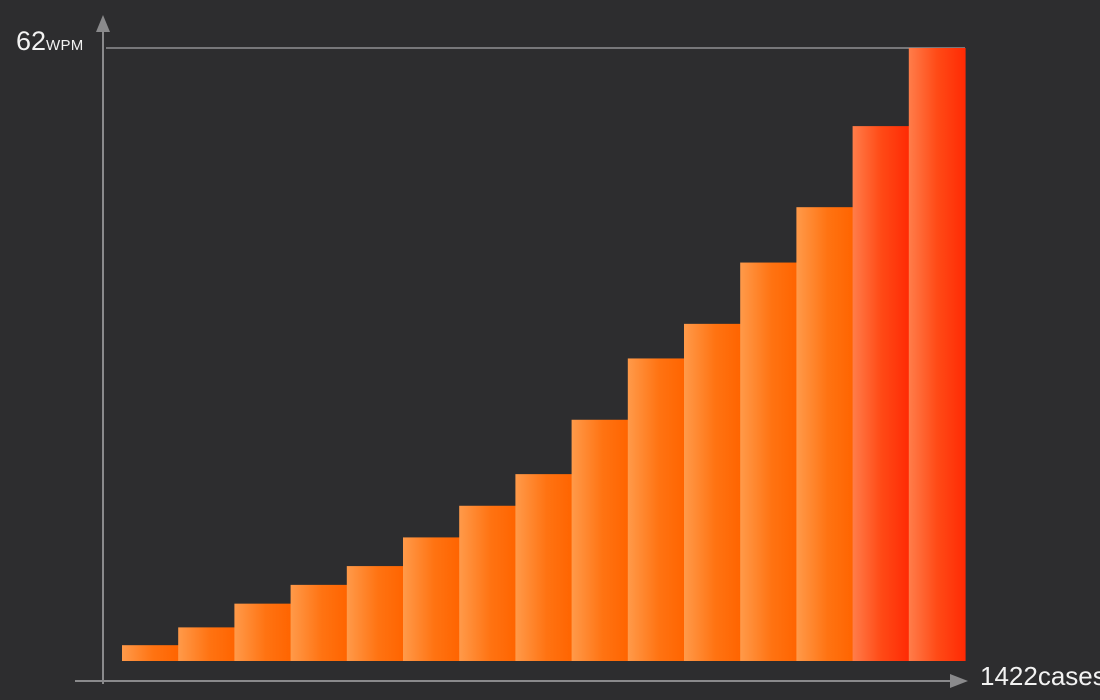 This screenshot has width=1100, height=700. I want to click on x-axis-arrow-icon, so click(959, 681).